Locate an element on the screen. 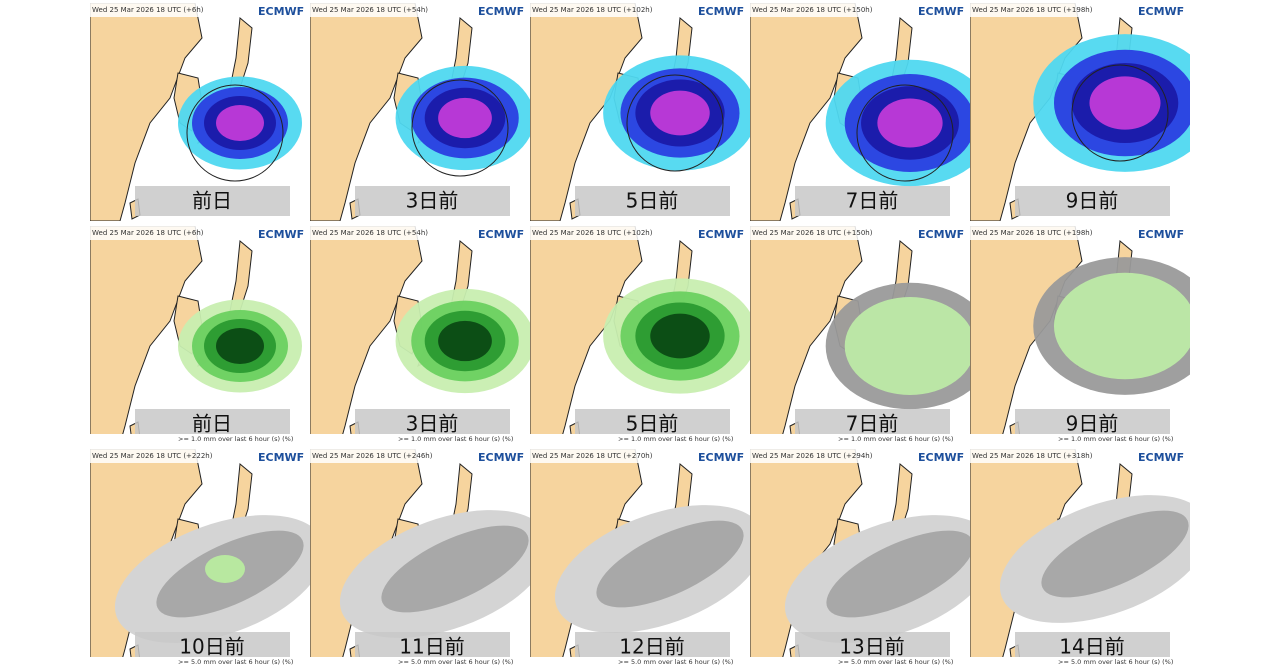  panel-label: 10日前 is located at coordinates (211, 647).